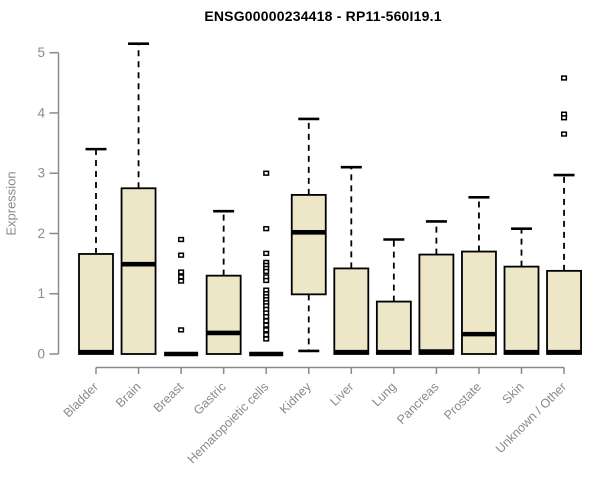 The image size is (600, 500). Describe the element at coordinates (138, 271) in the screenshot. I see `box-brain` at that location.